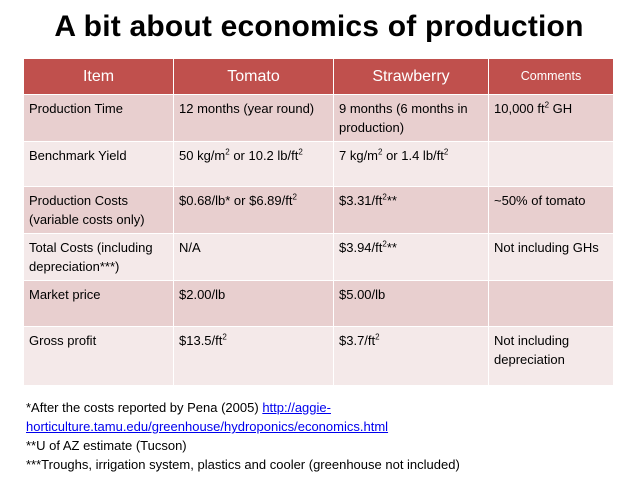 The height and width of the screenshot is (479, 638). What do you see at coordinates (357, 340) in the screenshot?
I see `text: $3.7/ft` at bounding box center [357, 340].